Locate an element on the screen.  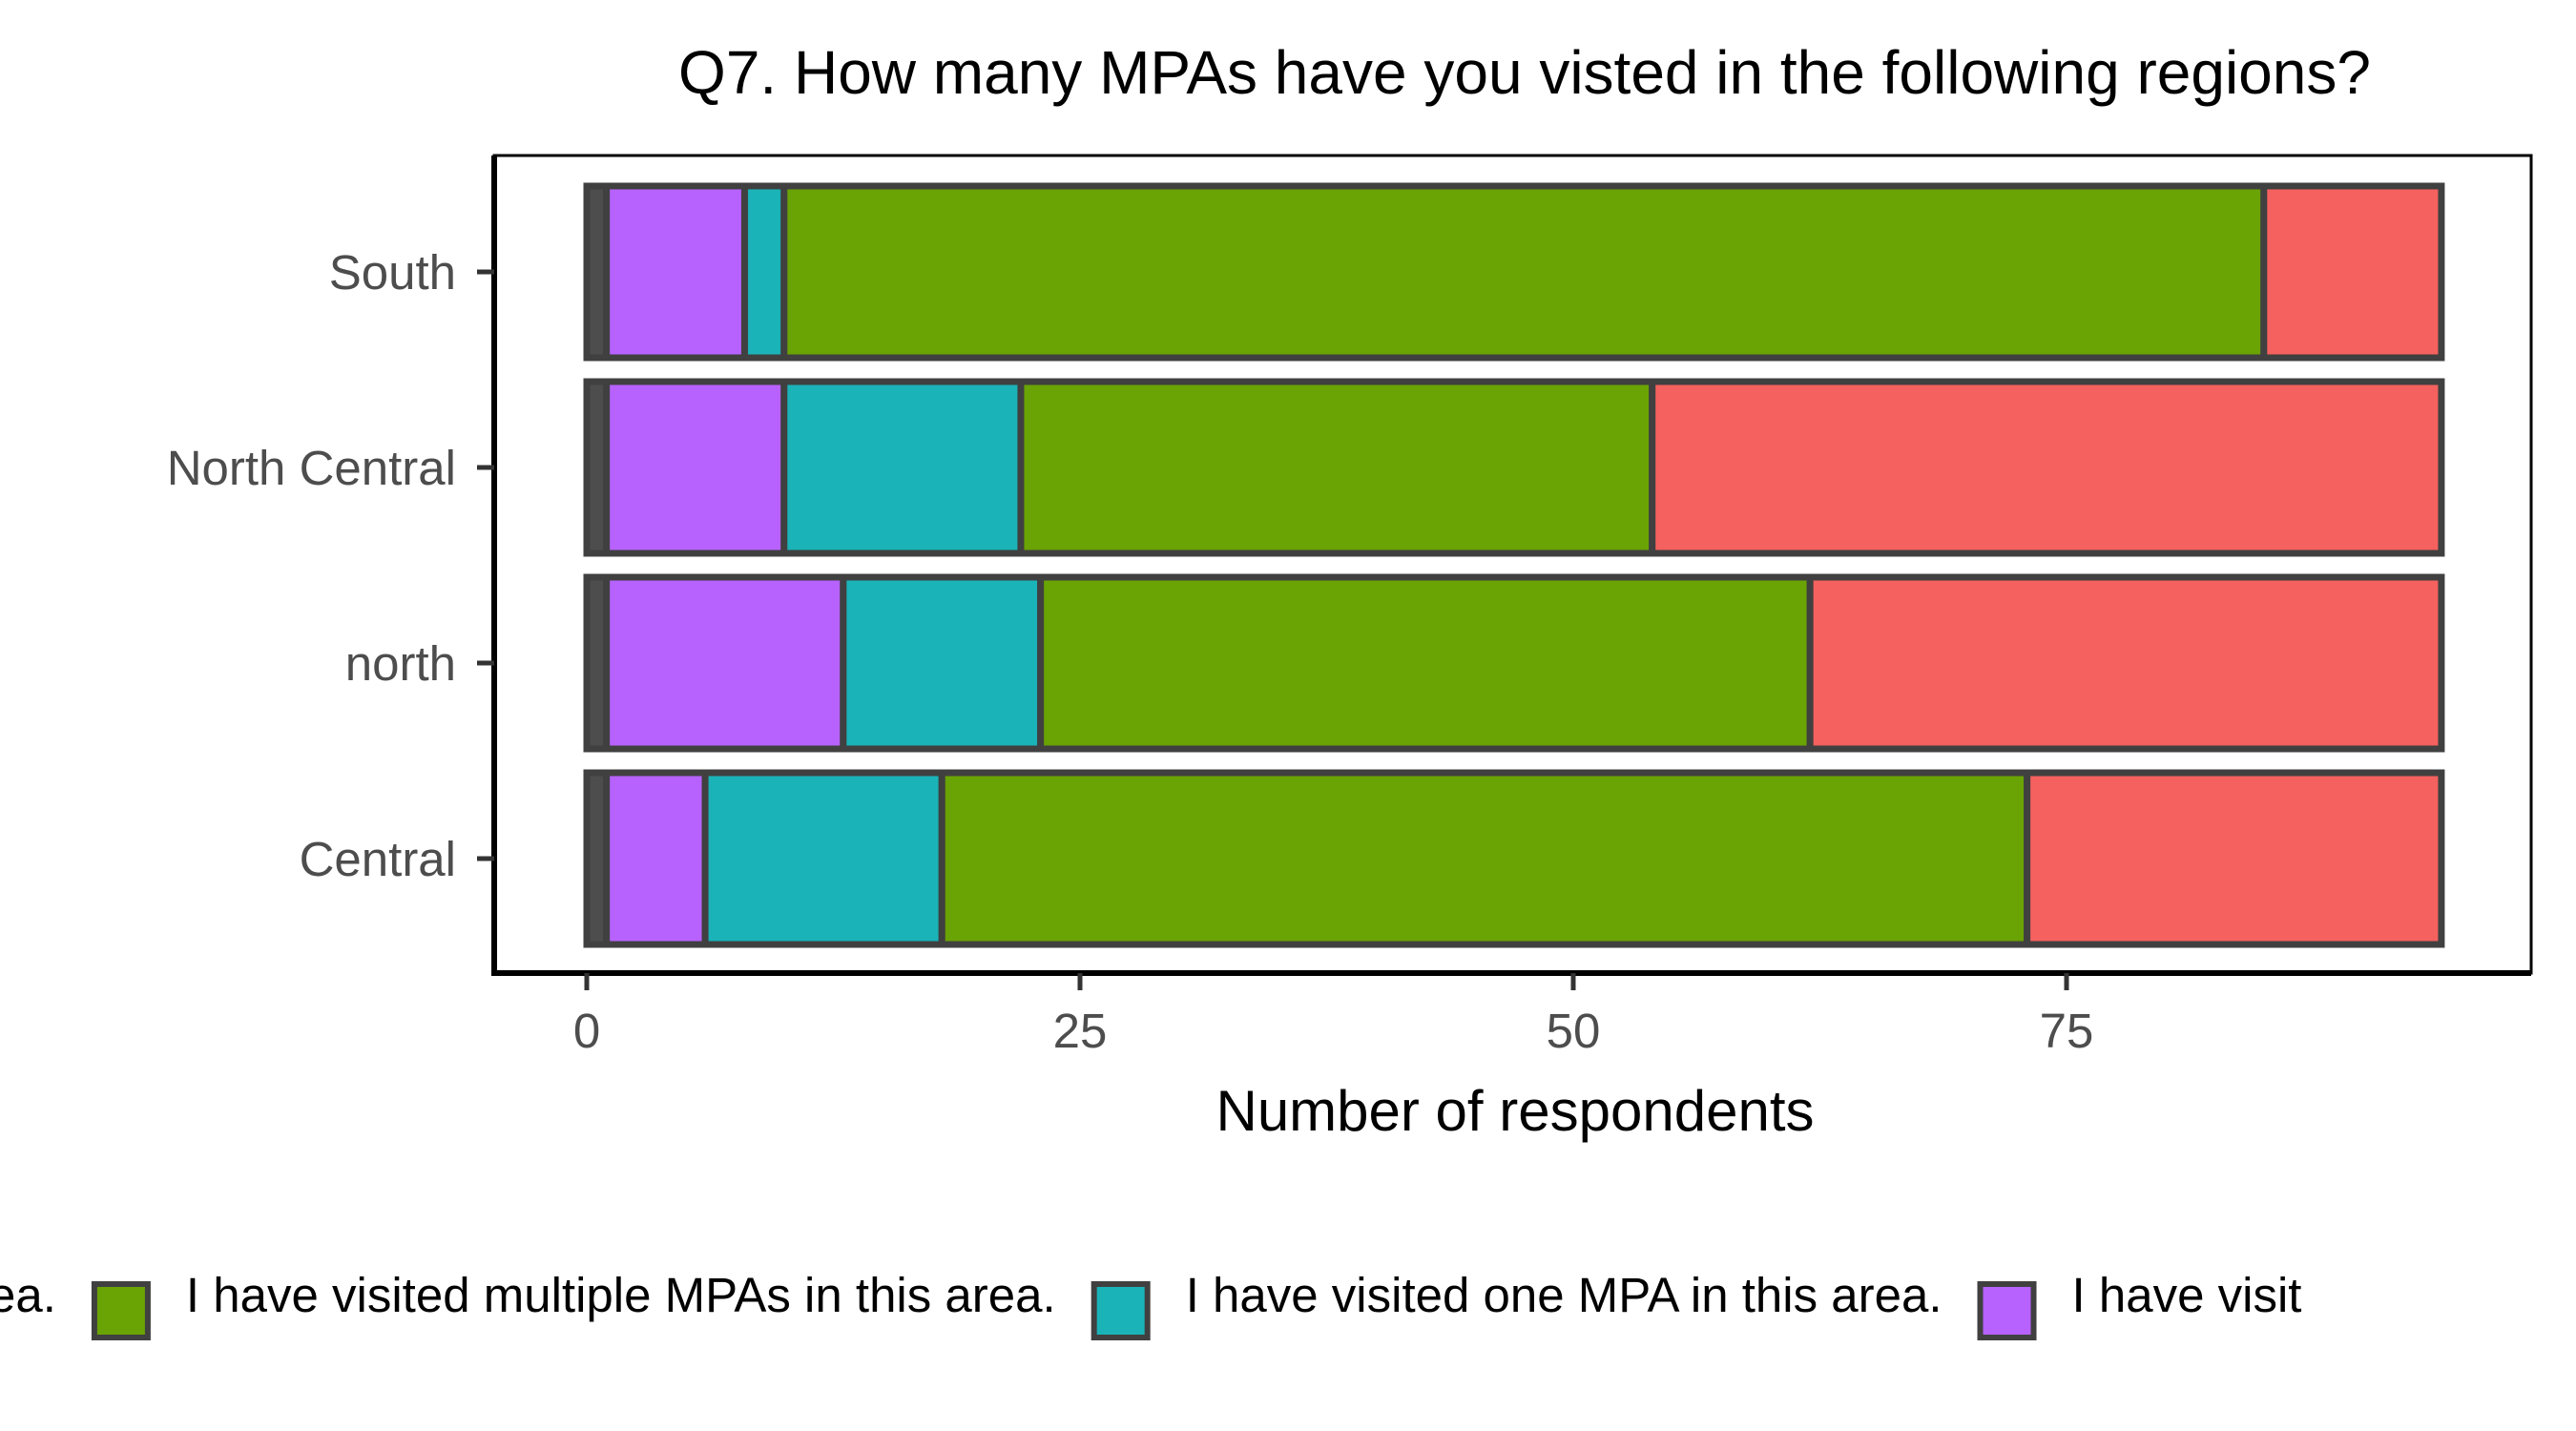
bar-group-central is located at coordinates (1514, 859).